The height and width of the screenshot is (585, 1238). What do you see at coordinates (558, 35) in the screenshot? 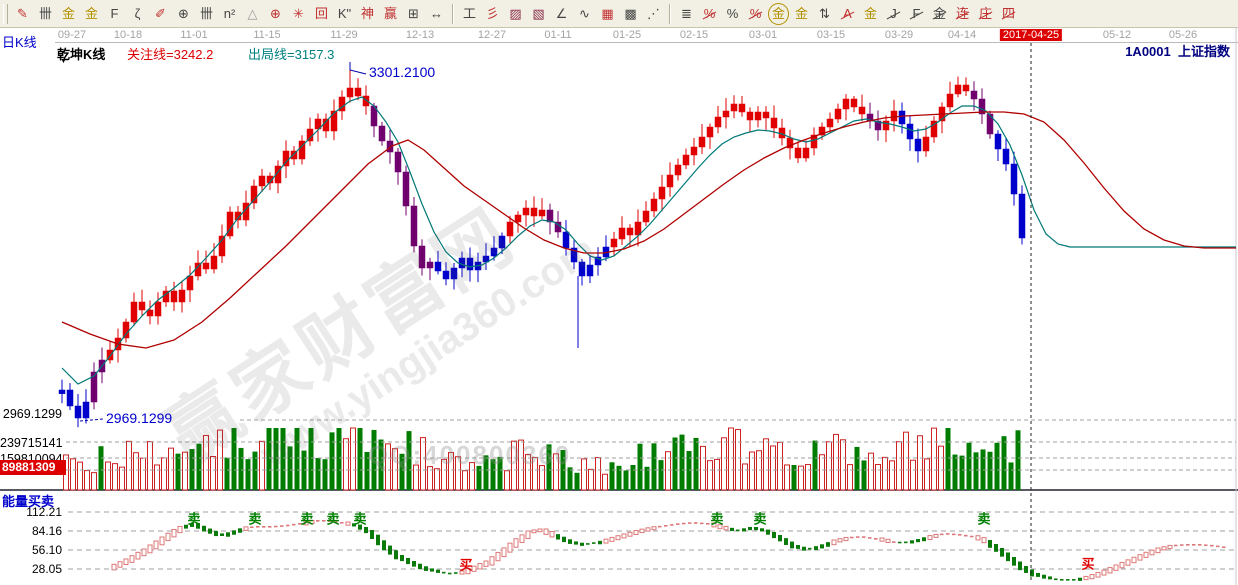
I see `date-label: 01-11` at bounding box center [558, 35].